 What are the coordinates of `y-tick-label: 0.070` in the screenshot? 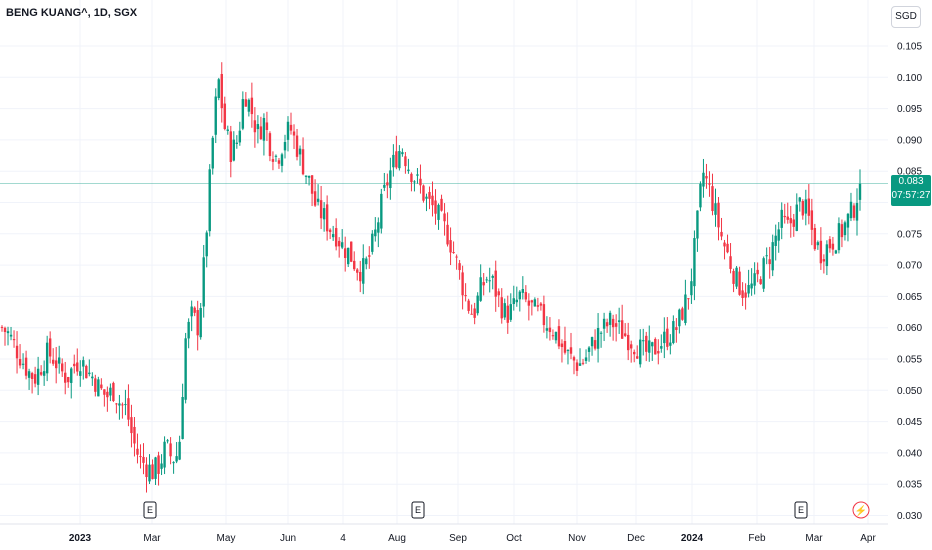 It's located at (909, 266).